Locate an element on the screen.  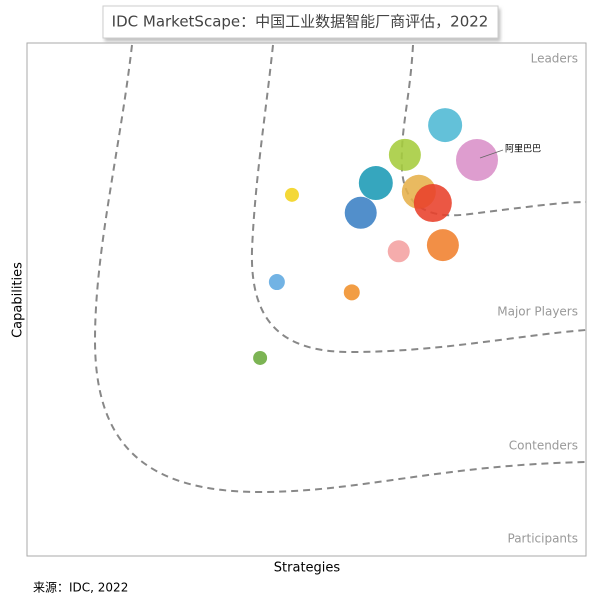
label-leader is located at coordinates (491, 154).